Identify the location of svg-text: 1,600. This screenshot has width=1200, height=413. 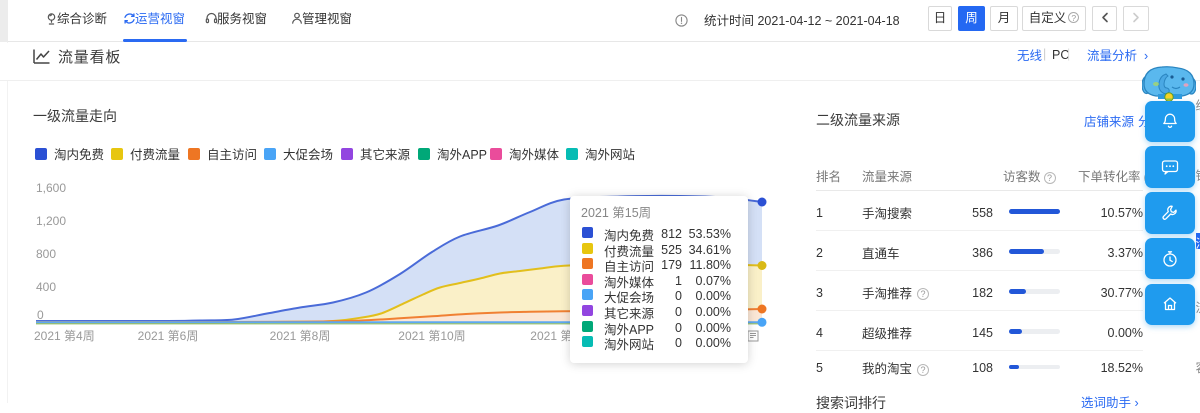
(51, 188).